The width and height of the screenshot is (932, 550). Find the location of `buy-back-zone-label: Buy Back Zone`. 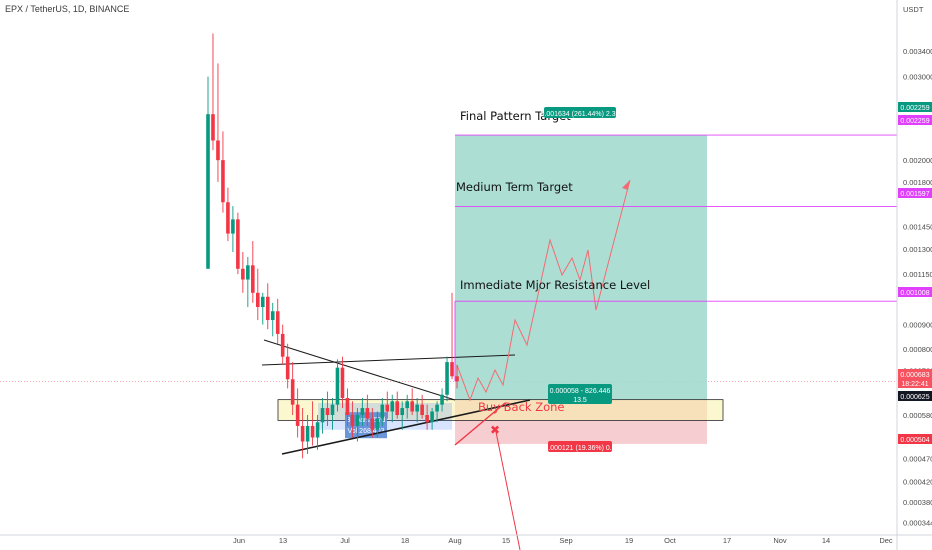

buy-back-zone-label: Buy Back Zone is located at coordinates (521, 407).